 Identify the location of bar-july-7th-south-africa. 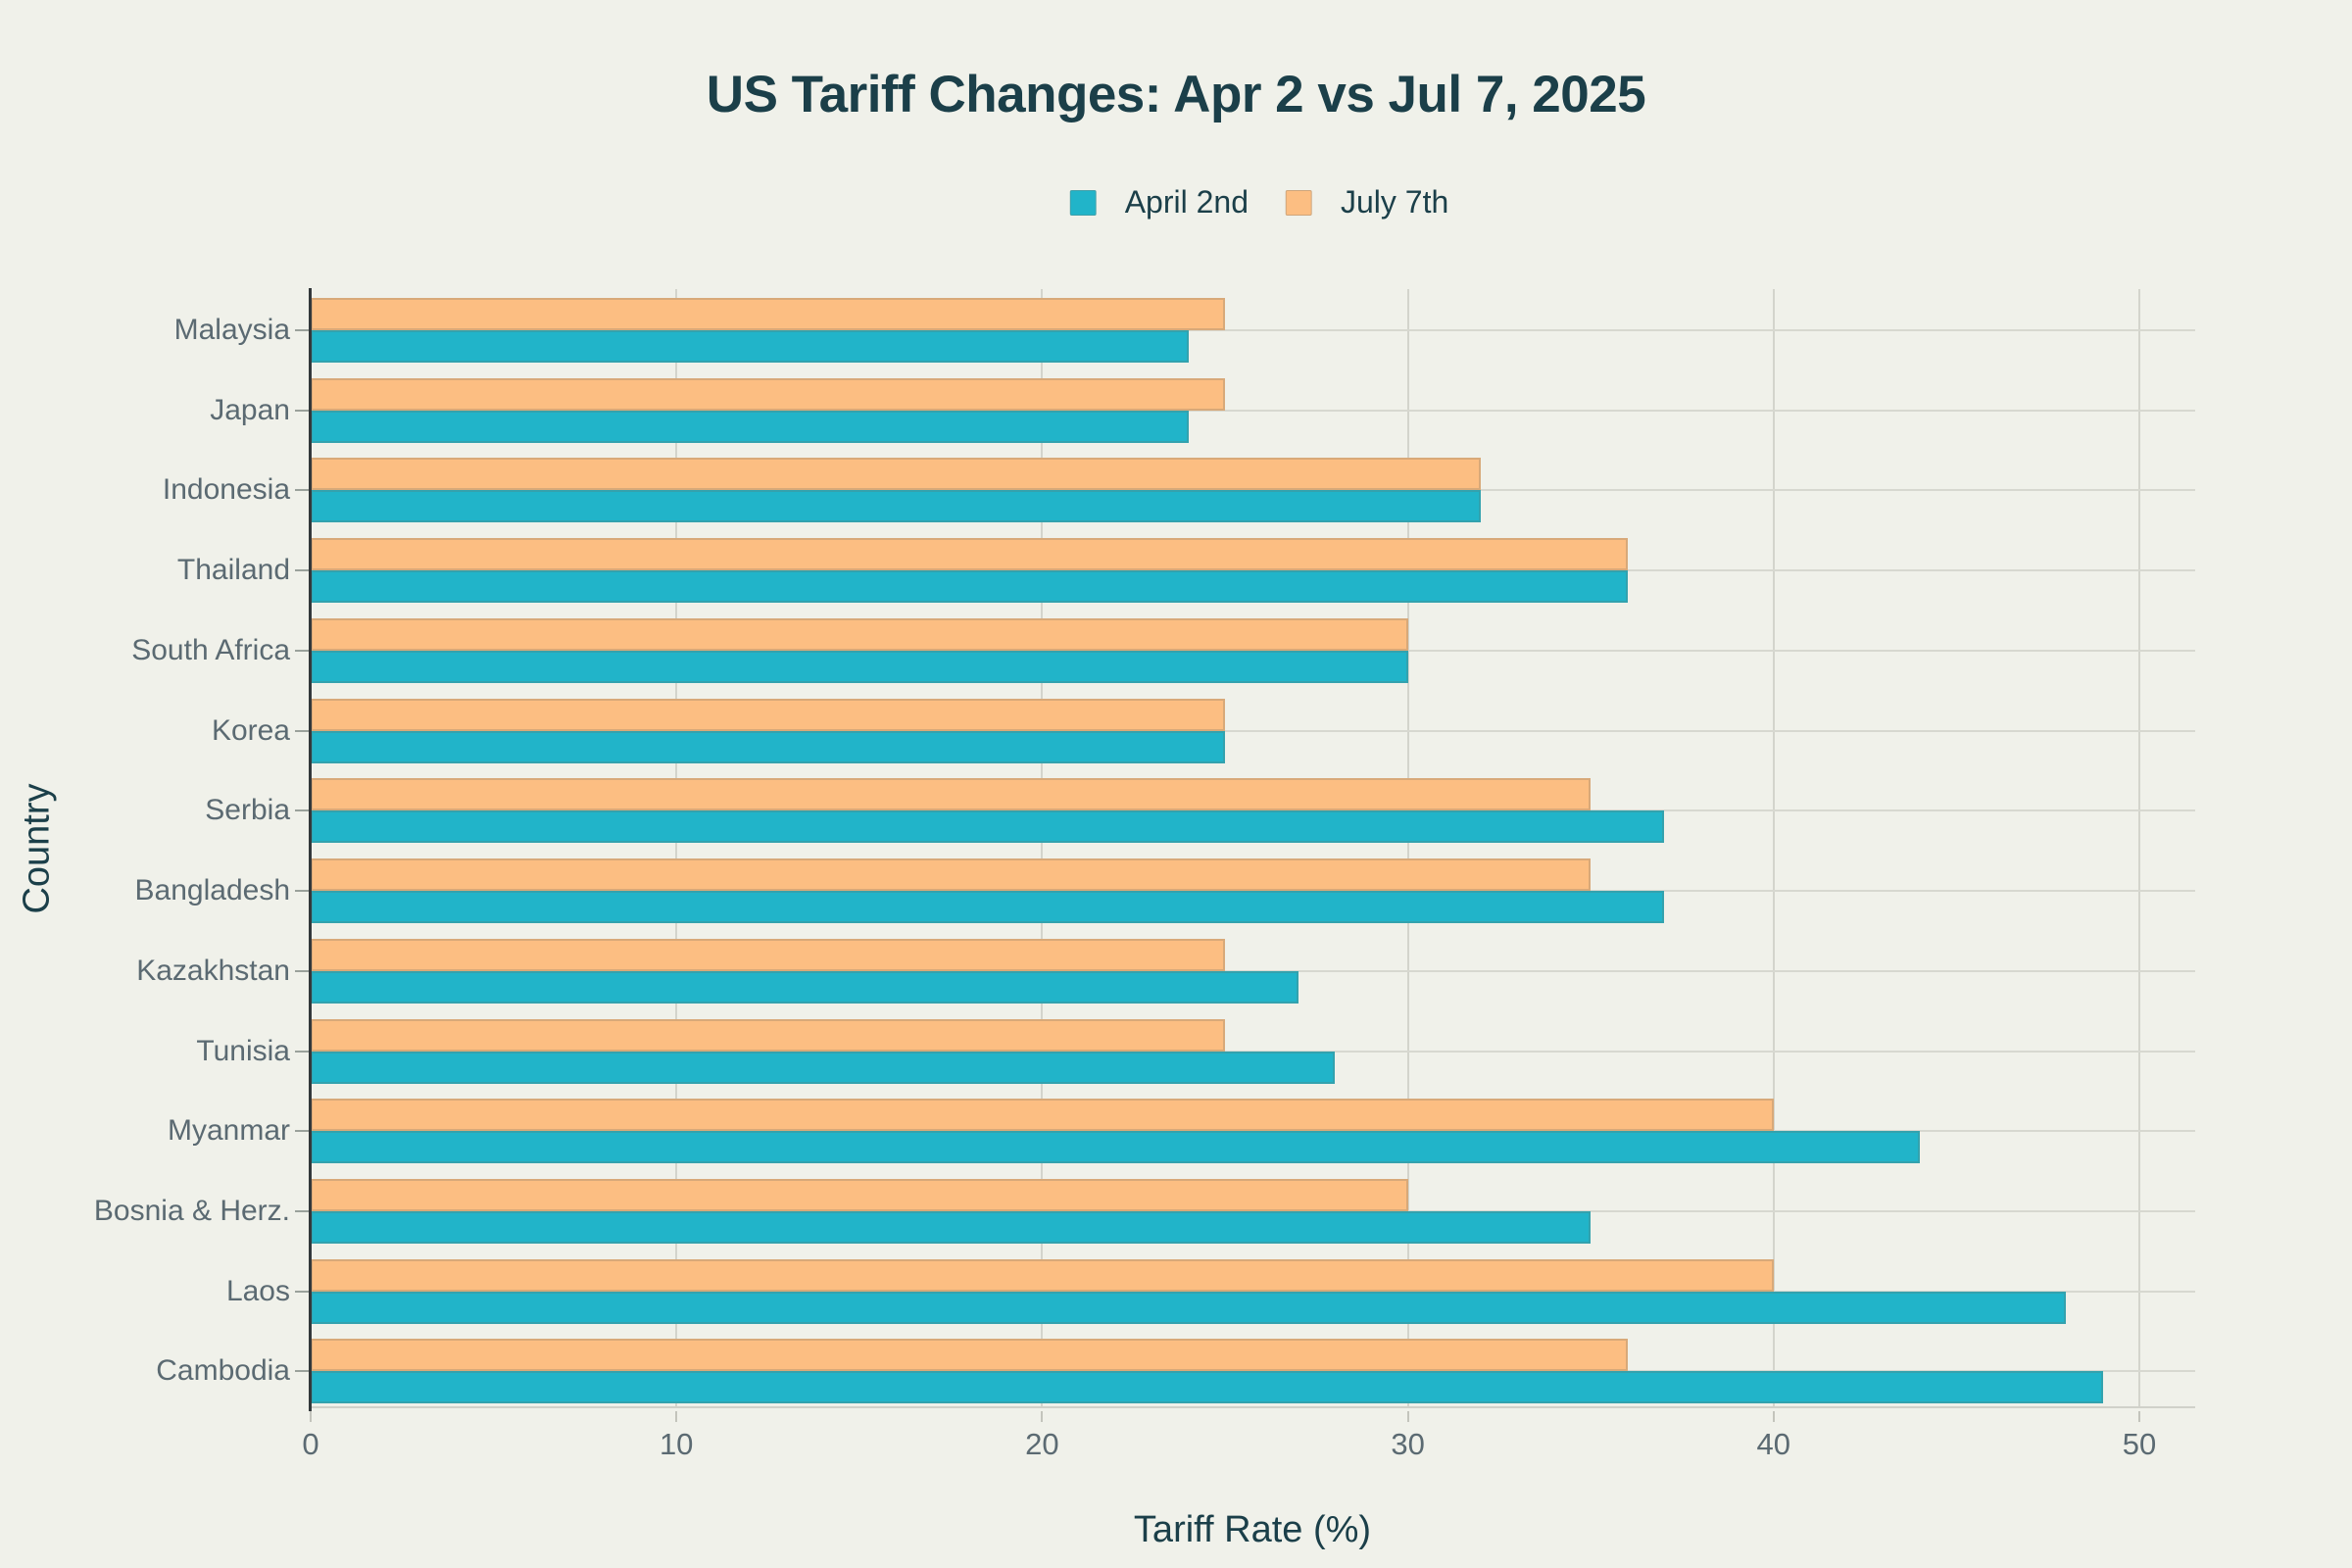
(859, 634).